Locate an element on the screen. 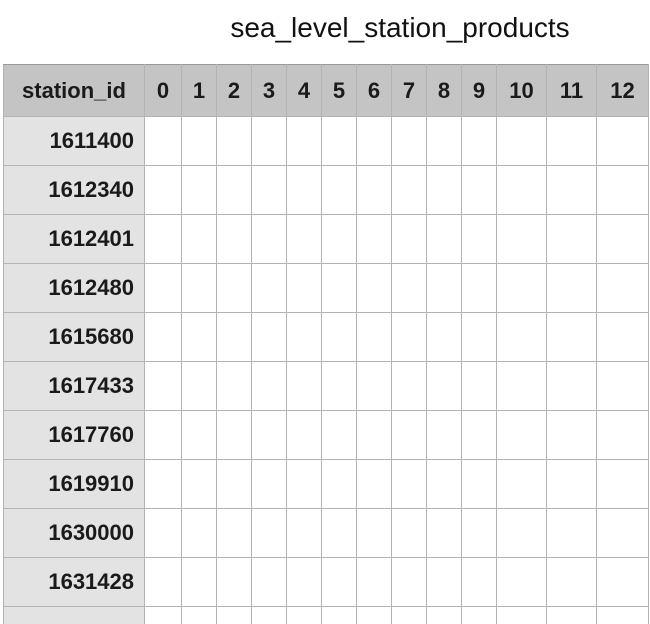  column-header: 12 is located at coordinates (622, 90).